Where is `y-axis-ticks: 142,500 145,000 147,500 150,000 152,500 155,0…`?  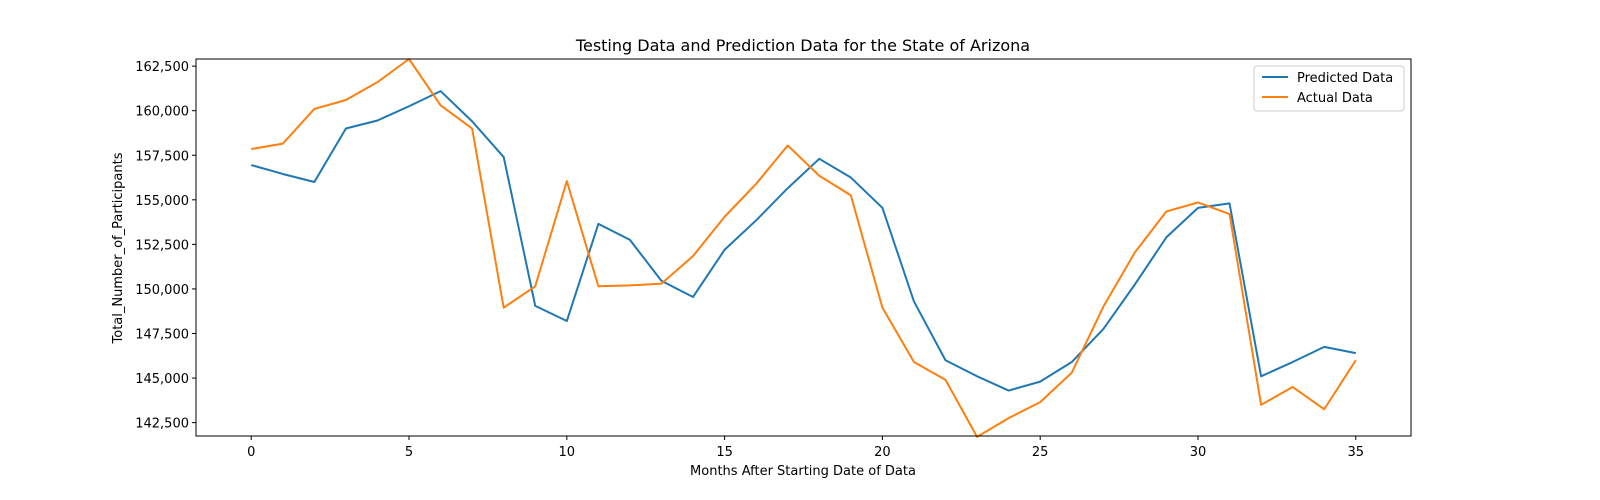 y-axis-ticks: 142,500 145,000 147,500 150,000 152,500 155,0… is located at coordinates (165, 246).